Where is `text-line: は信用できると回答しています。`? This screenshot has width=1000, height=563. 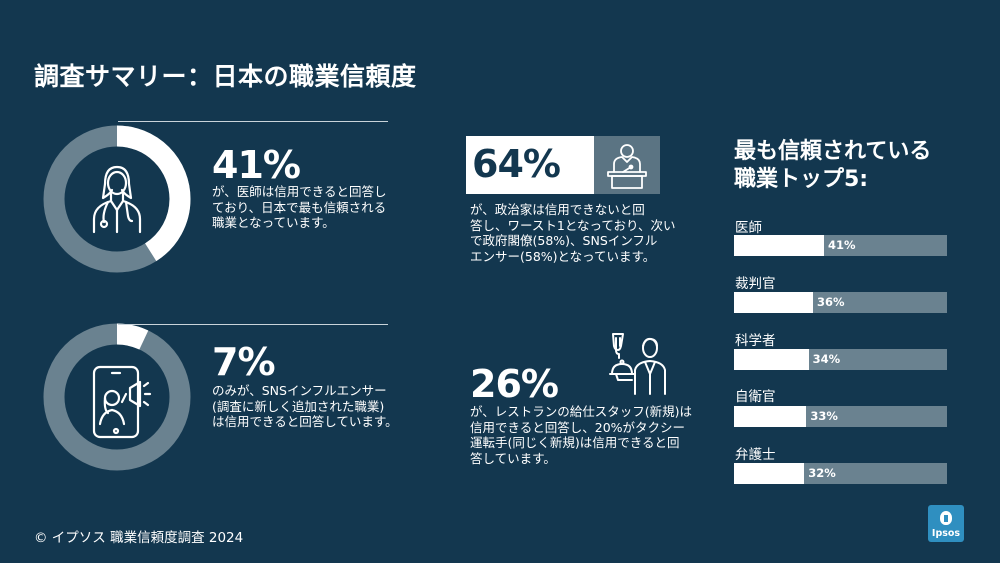
text-line: は信用できると回答しています。 is located at coordinates (305, 421).